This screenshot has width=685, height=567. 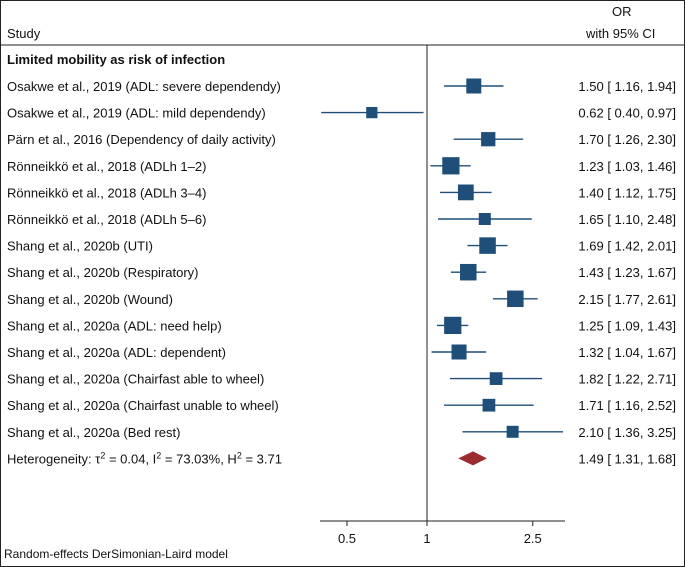 I want to click on estimate-text: 1.82 [ 1.22, 2.71], so click(x=627, y=379).